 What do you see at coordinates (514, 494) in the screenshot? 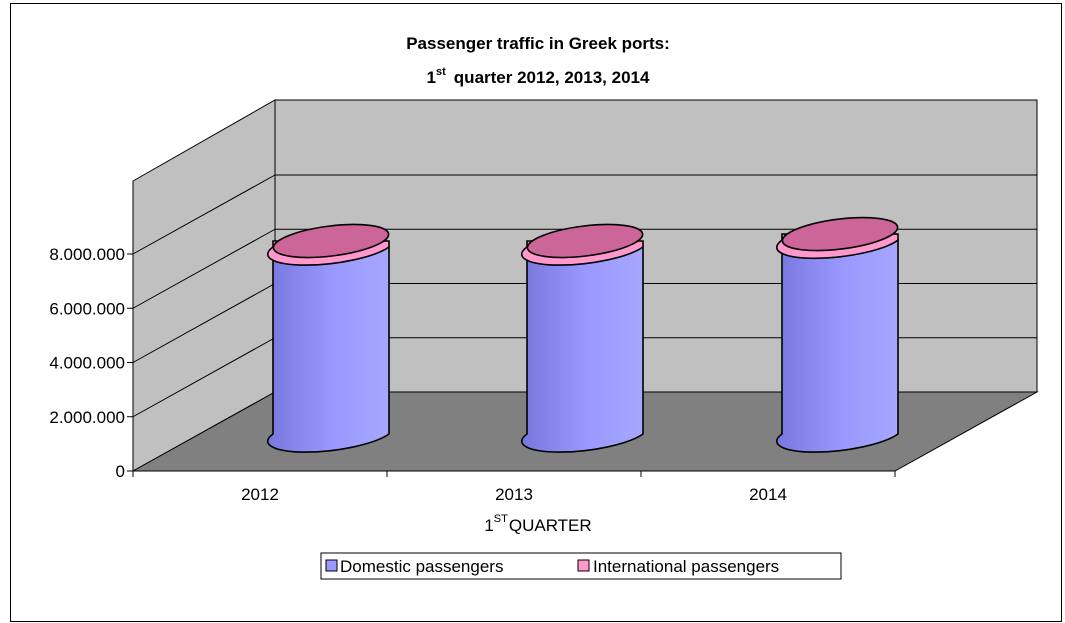
I see `x-tick-label: 2013` at bounding box center [514, 494].